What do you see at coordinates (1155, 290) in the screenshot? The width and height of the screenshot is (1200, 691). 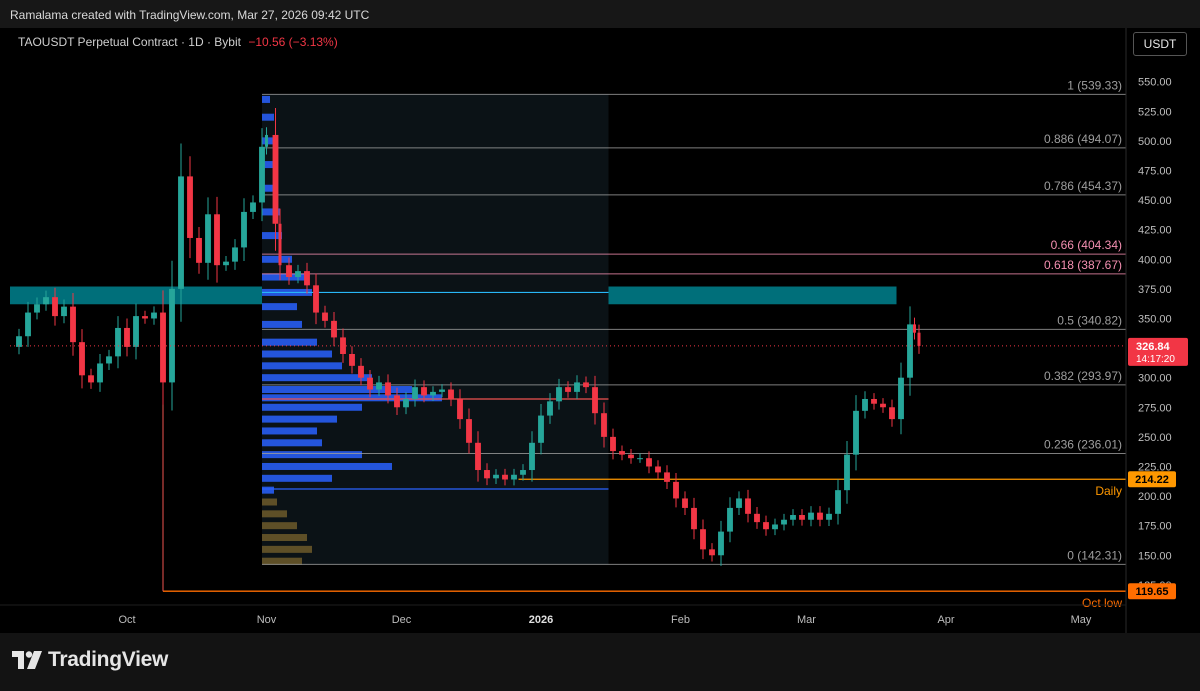 I see `price-tick-label: 375.00` at bounding box center [1155, 290].